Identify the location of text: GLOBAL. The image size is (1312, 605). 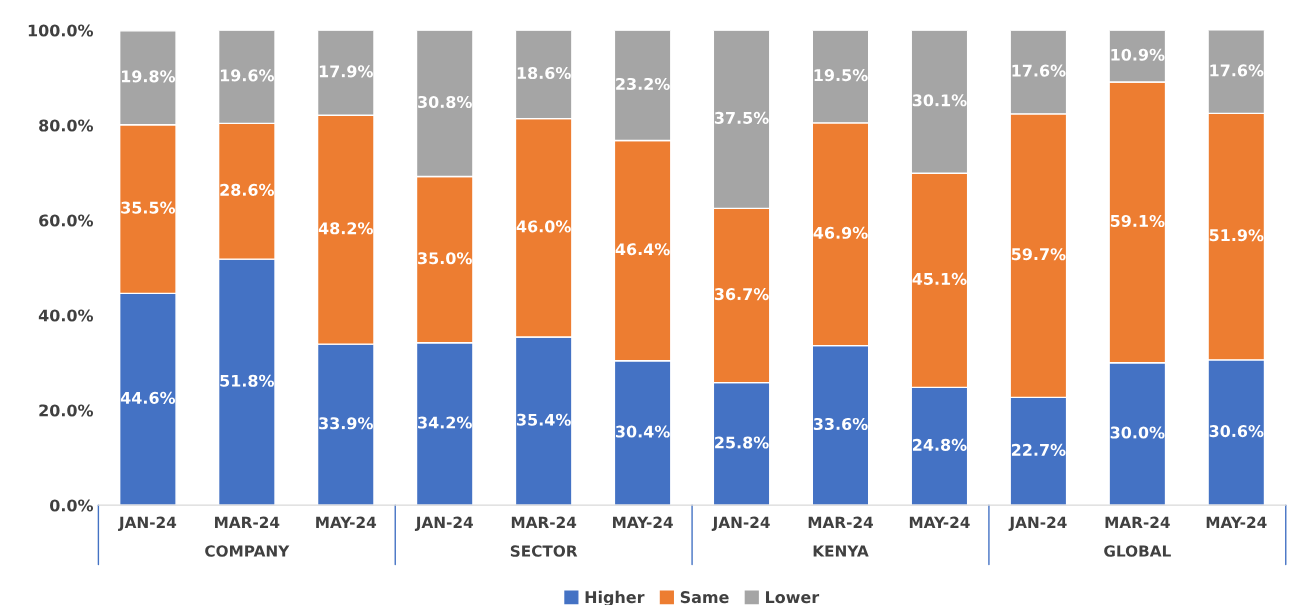
(1137, 551).